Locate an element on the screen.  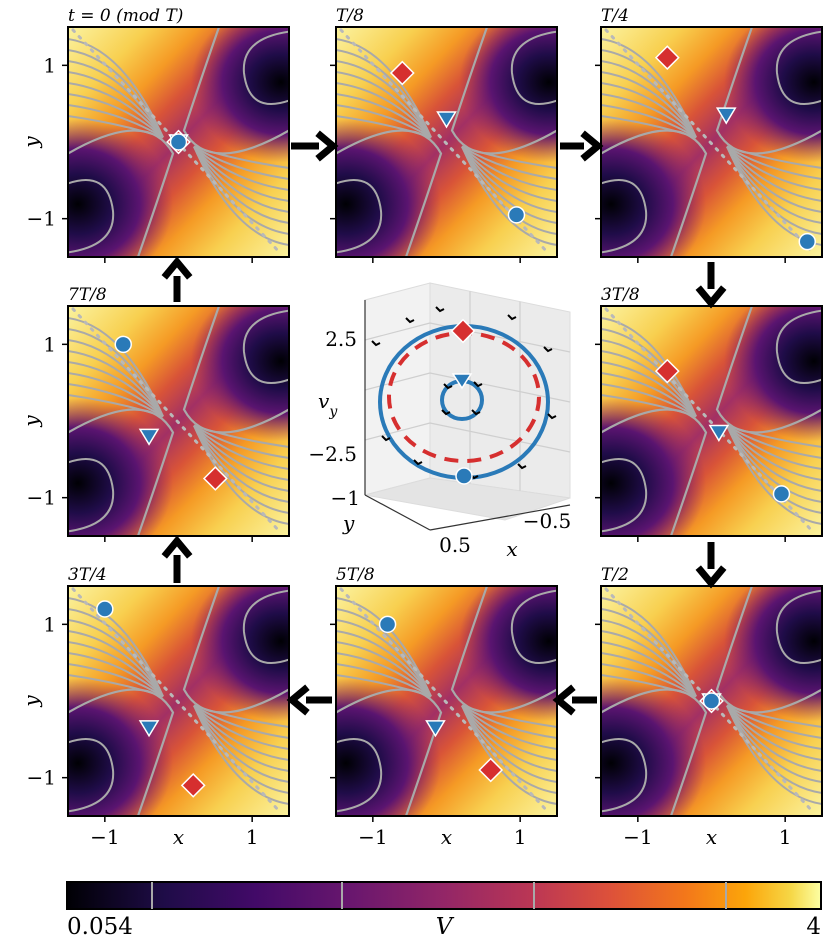
heatmap-panel: T/8 is located at coordinates (444, 134).